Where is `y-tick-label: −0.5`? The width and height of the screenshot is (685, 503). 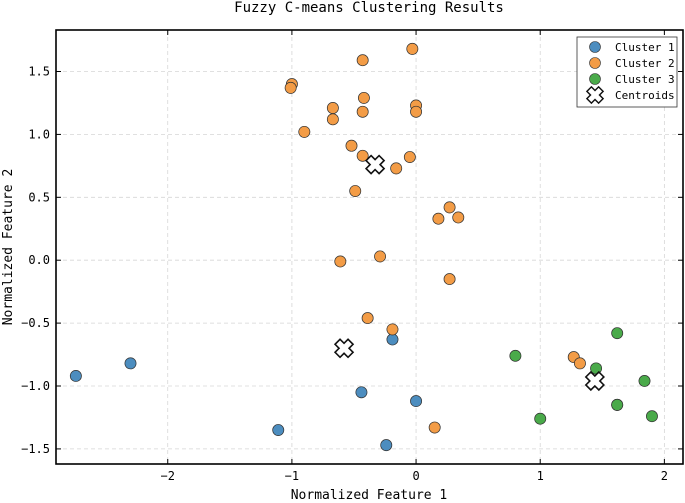 y-tick-label: −0.5 is located at coordinates (35, 323).